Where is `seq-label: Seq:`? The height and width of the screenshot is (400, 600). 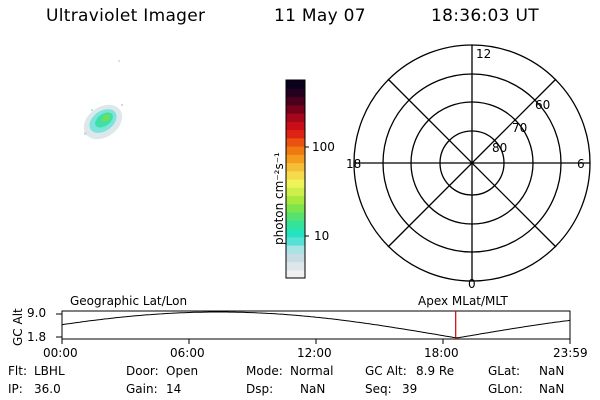 seq-label: Seq: is located at coordinates (378, 389).